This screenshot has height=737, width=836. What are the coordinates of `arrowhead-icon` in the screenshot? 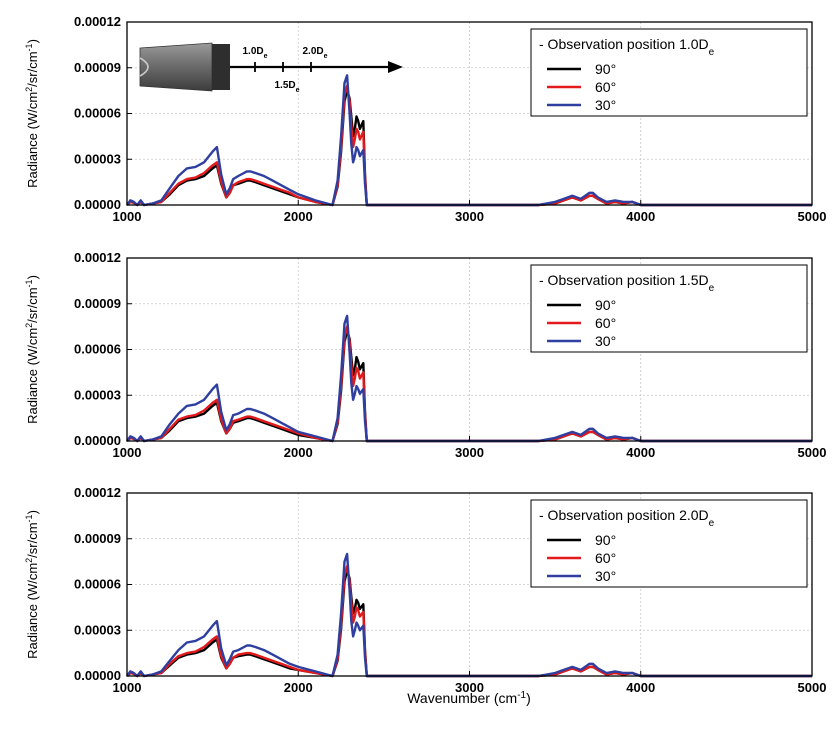 It's located at (395, 67).